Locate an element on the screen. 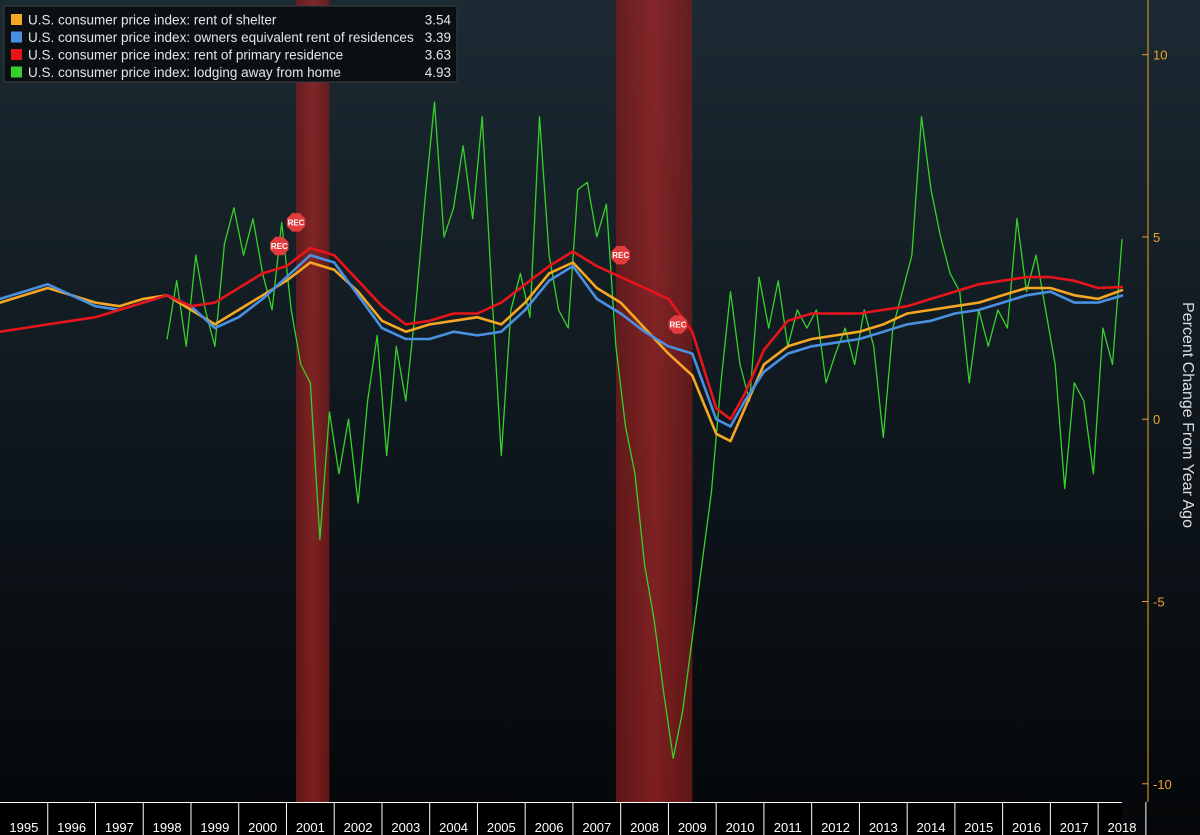 This screenshot has height=835, width=1200. rec-marker-label-3: REC is located at coordinates (620, 255).